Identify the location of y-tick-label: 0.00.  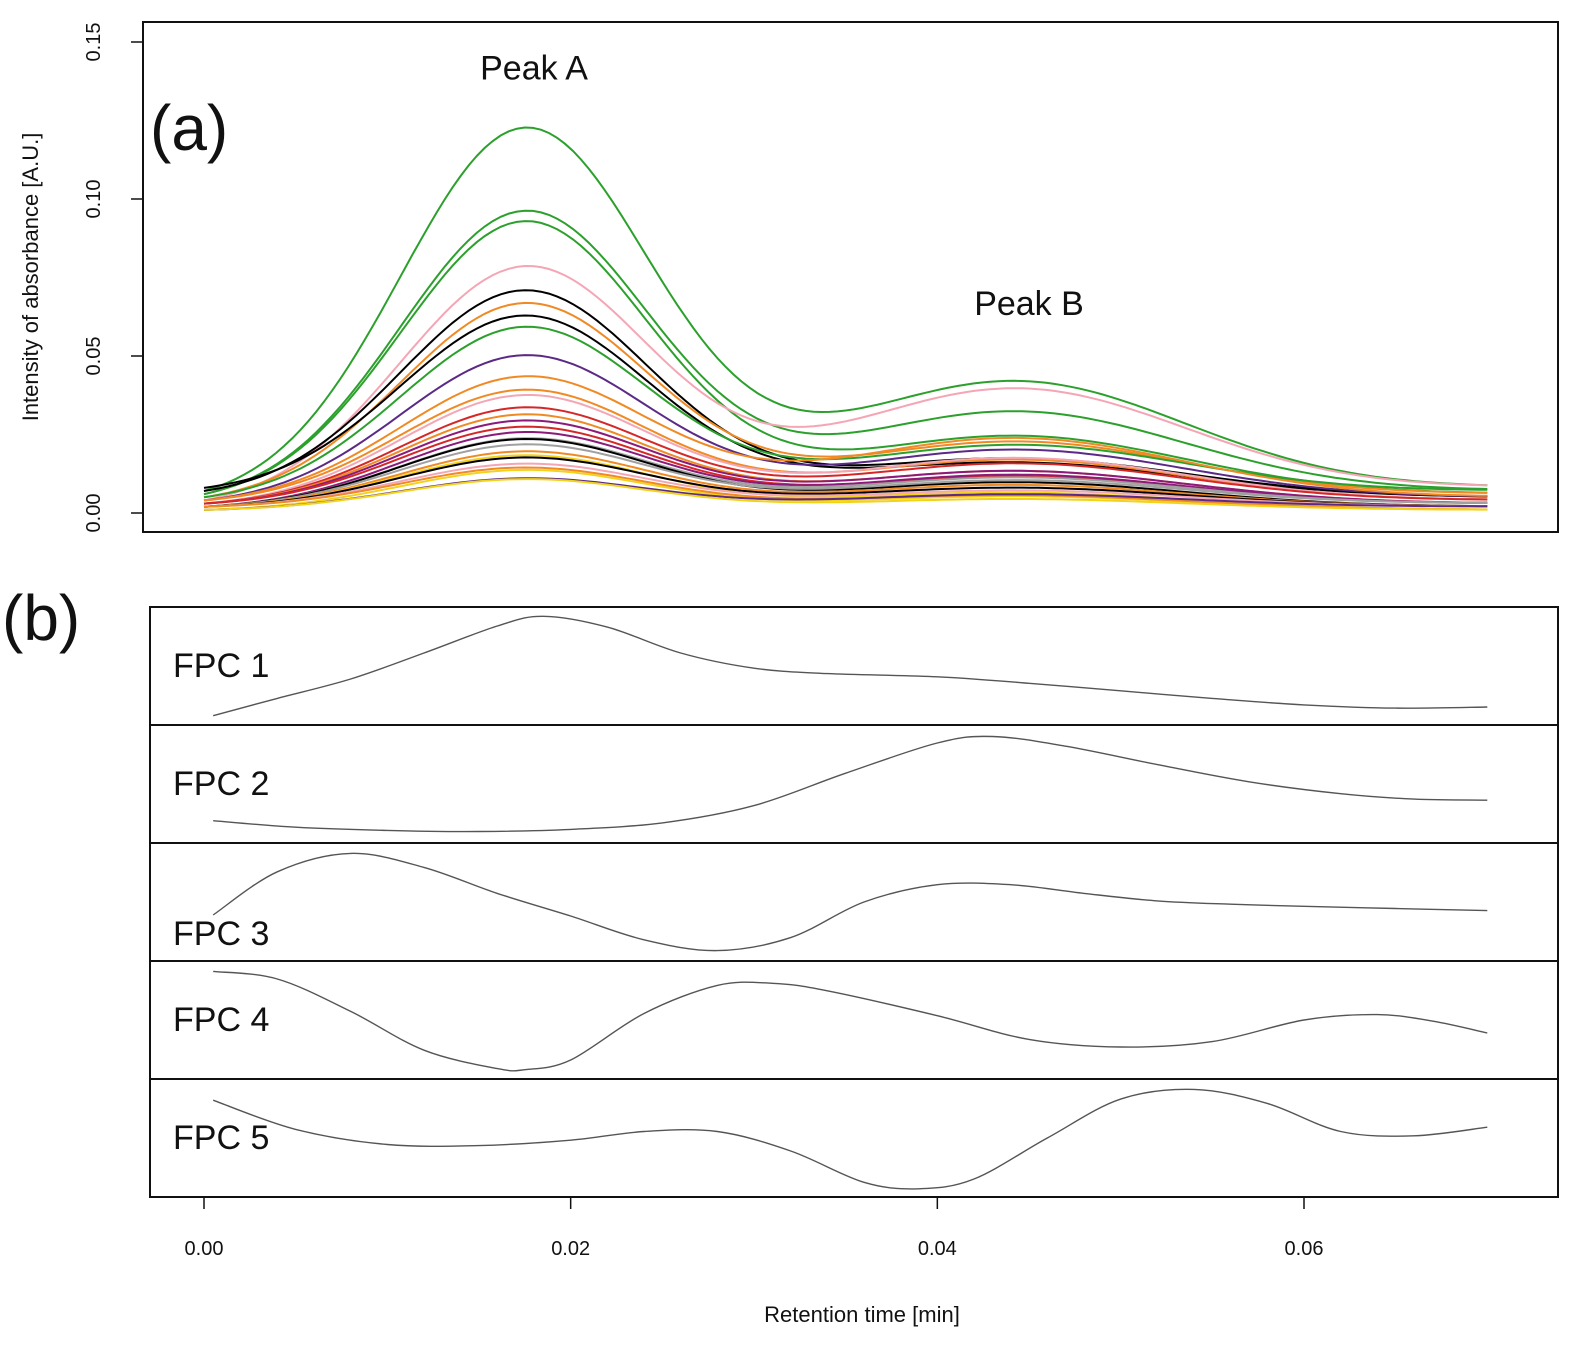
(94, 513).